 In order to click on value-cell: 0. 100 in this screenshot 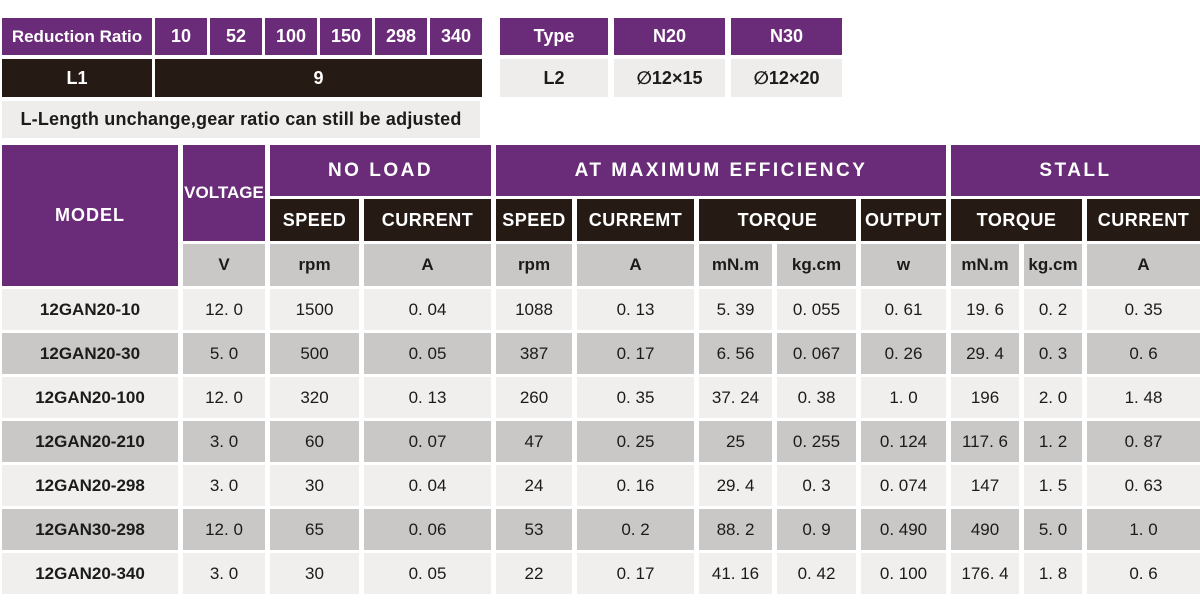, I will do `click(903, 573)`.